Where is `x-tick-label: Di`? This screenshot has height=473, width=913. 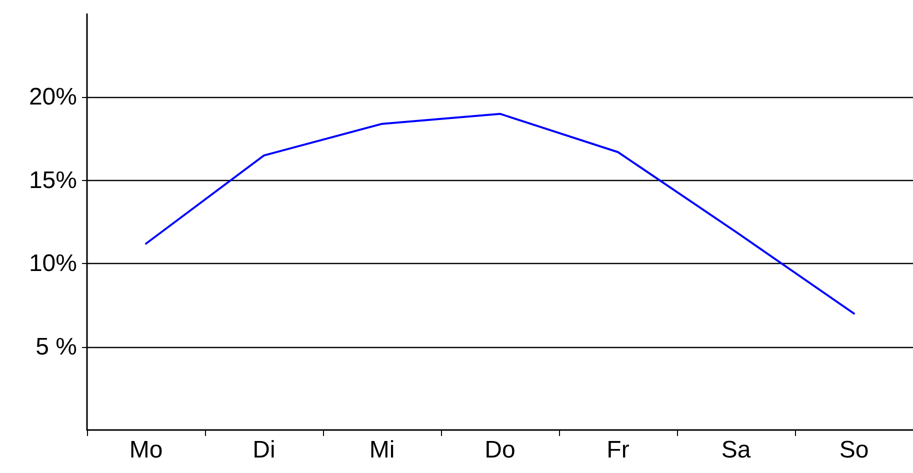
x-tick-label: Di is located at coordinates (264, 450).